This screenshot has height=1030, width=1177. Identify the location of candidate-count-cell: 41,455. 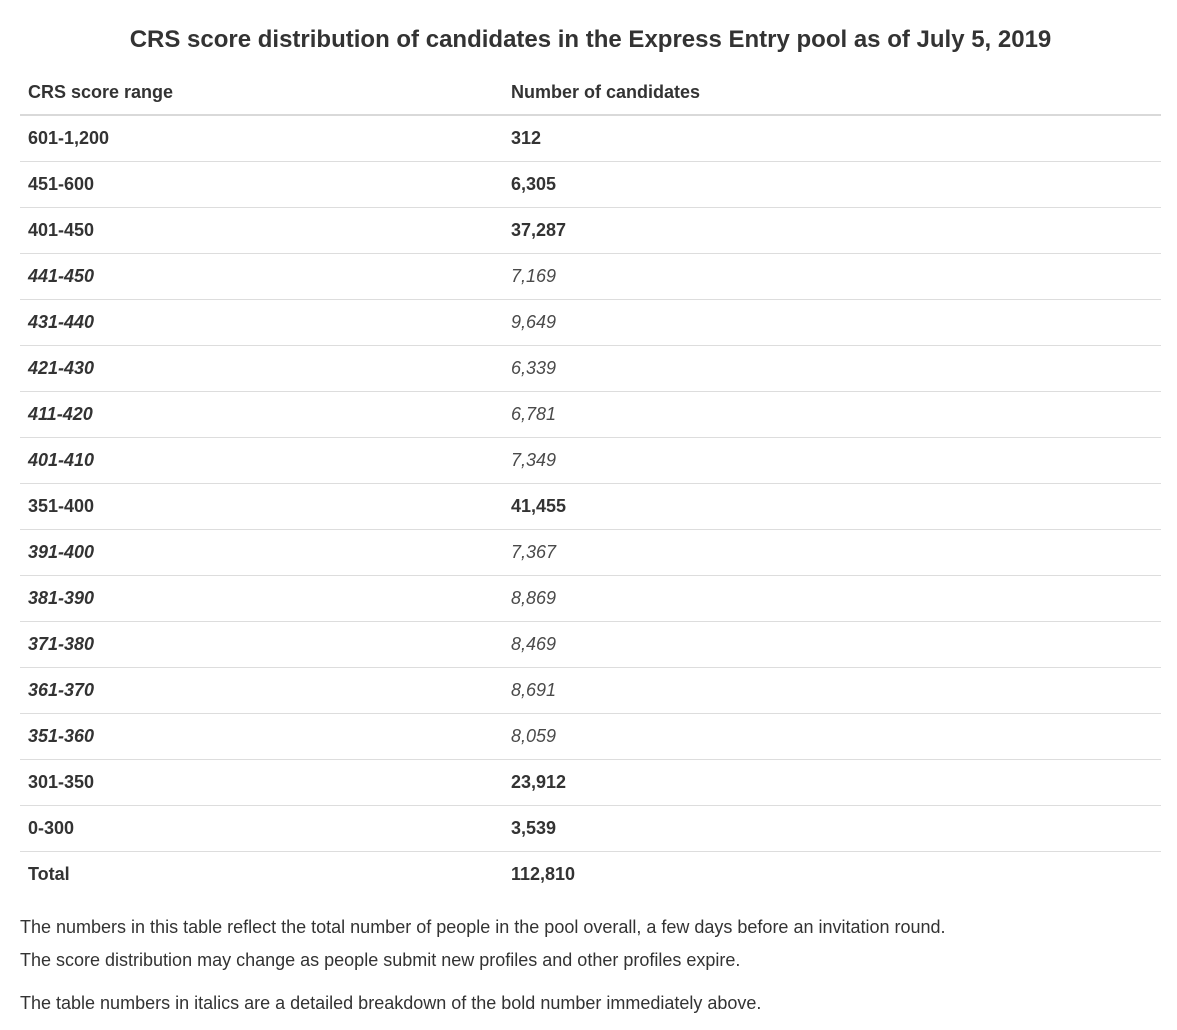
(832, 506).